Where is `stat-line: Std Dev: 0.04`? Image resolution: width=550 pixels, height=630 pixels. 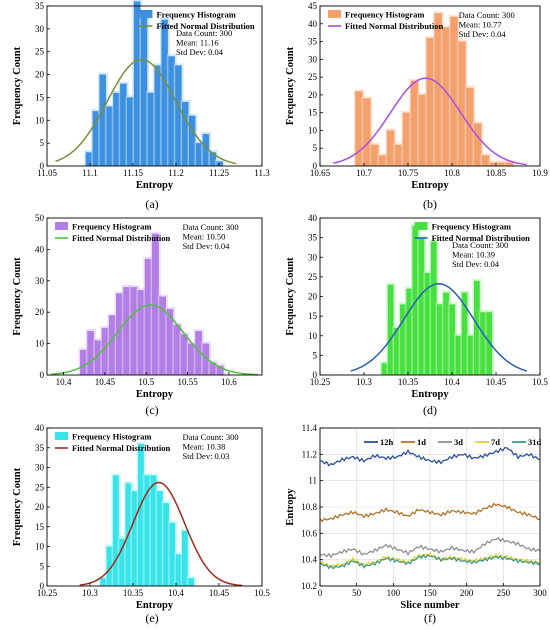
stat-line: Std Dev: 0.04 is located at coordinates (206, 246).